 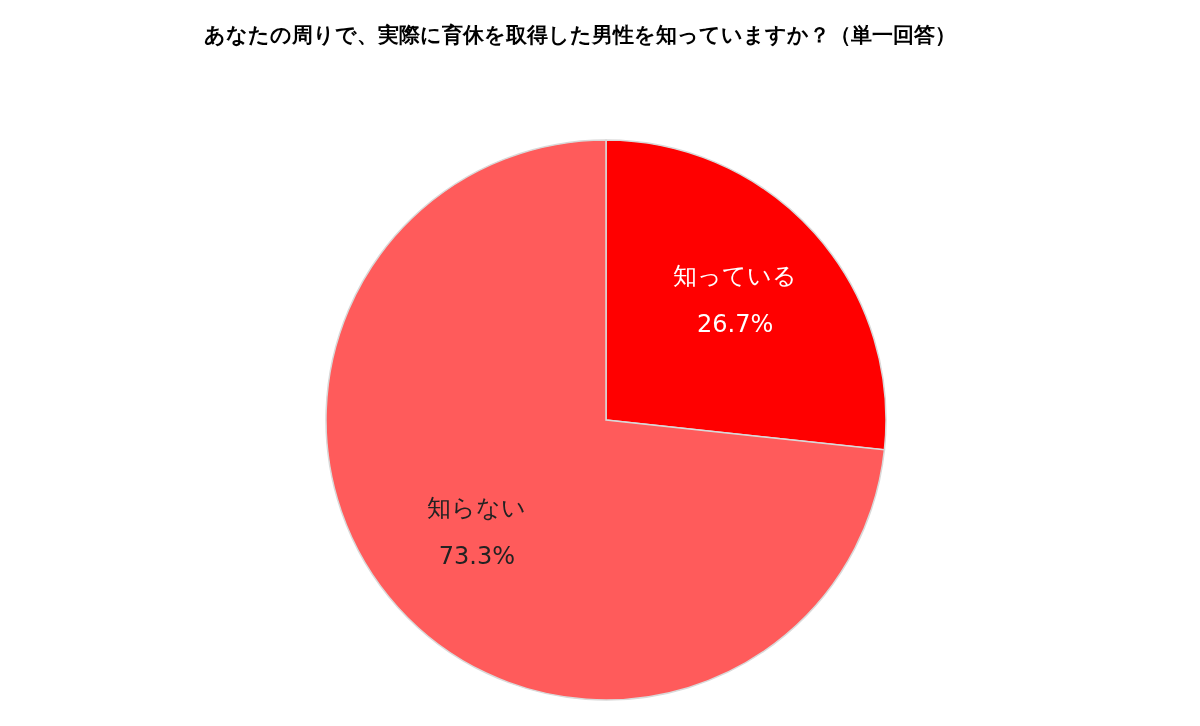 What do you see at coordinates (735, 323) in the screenshot?
I see `data-label: 26.7%` at bounding box center [735, 323].